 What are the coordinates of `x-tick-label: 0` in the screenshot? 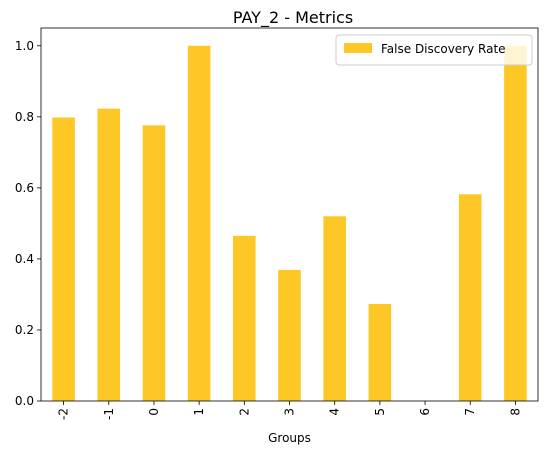 It's located at (154, 412).